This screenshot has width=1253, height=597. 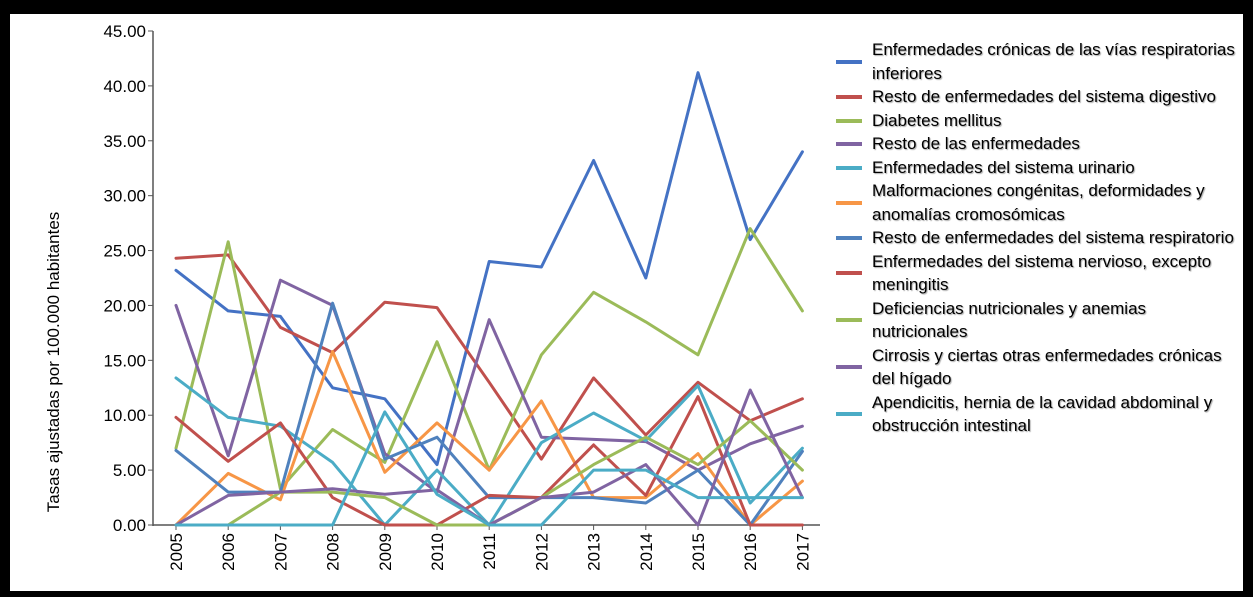 What do you see at coordinates (124, 86) in the screenshot?
I see `y-tick-label: 40.00` at bounding box center [124, 86].